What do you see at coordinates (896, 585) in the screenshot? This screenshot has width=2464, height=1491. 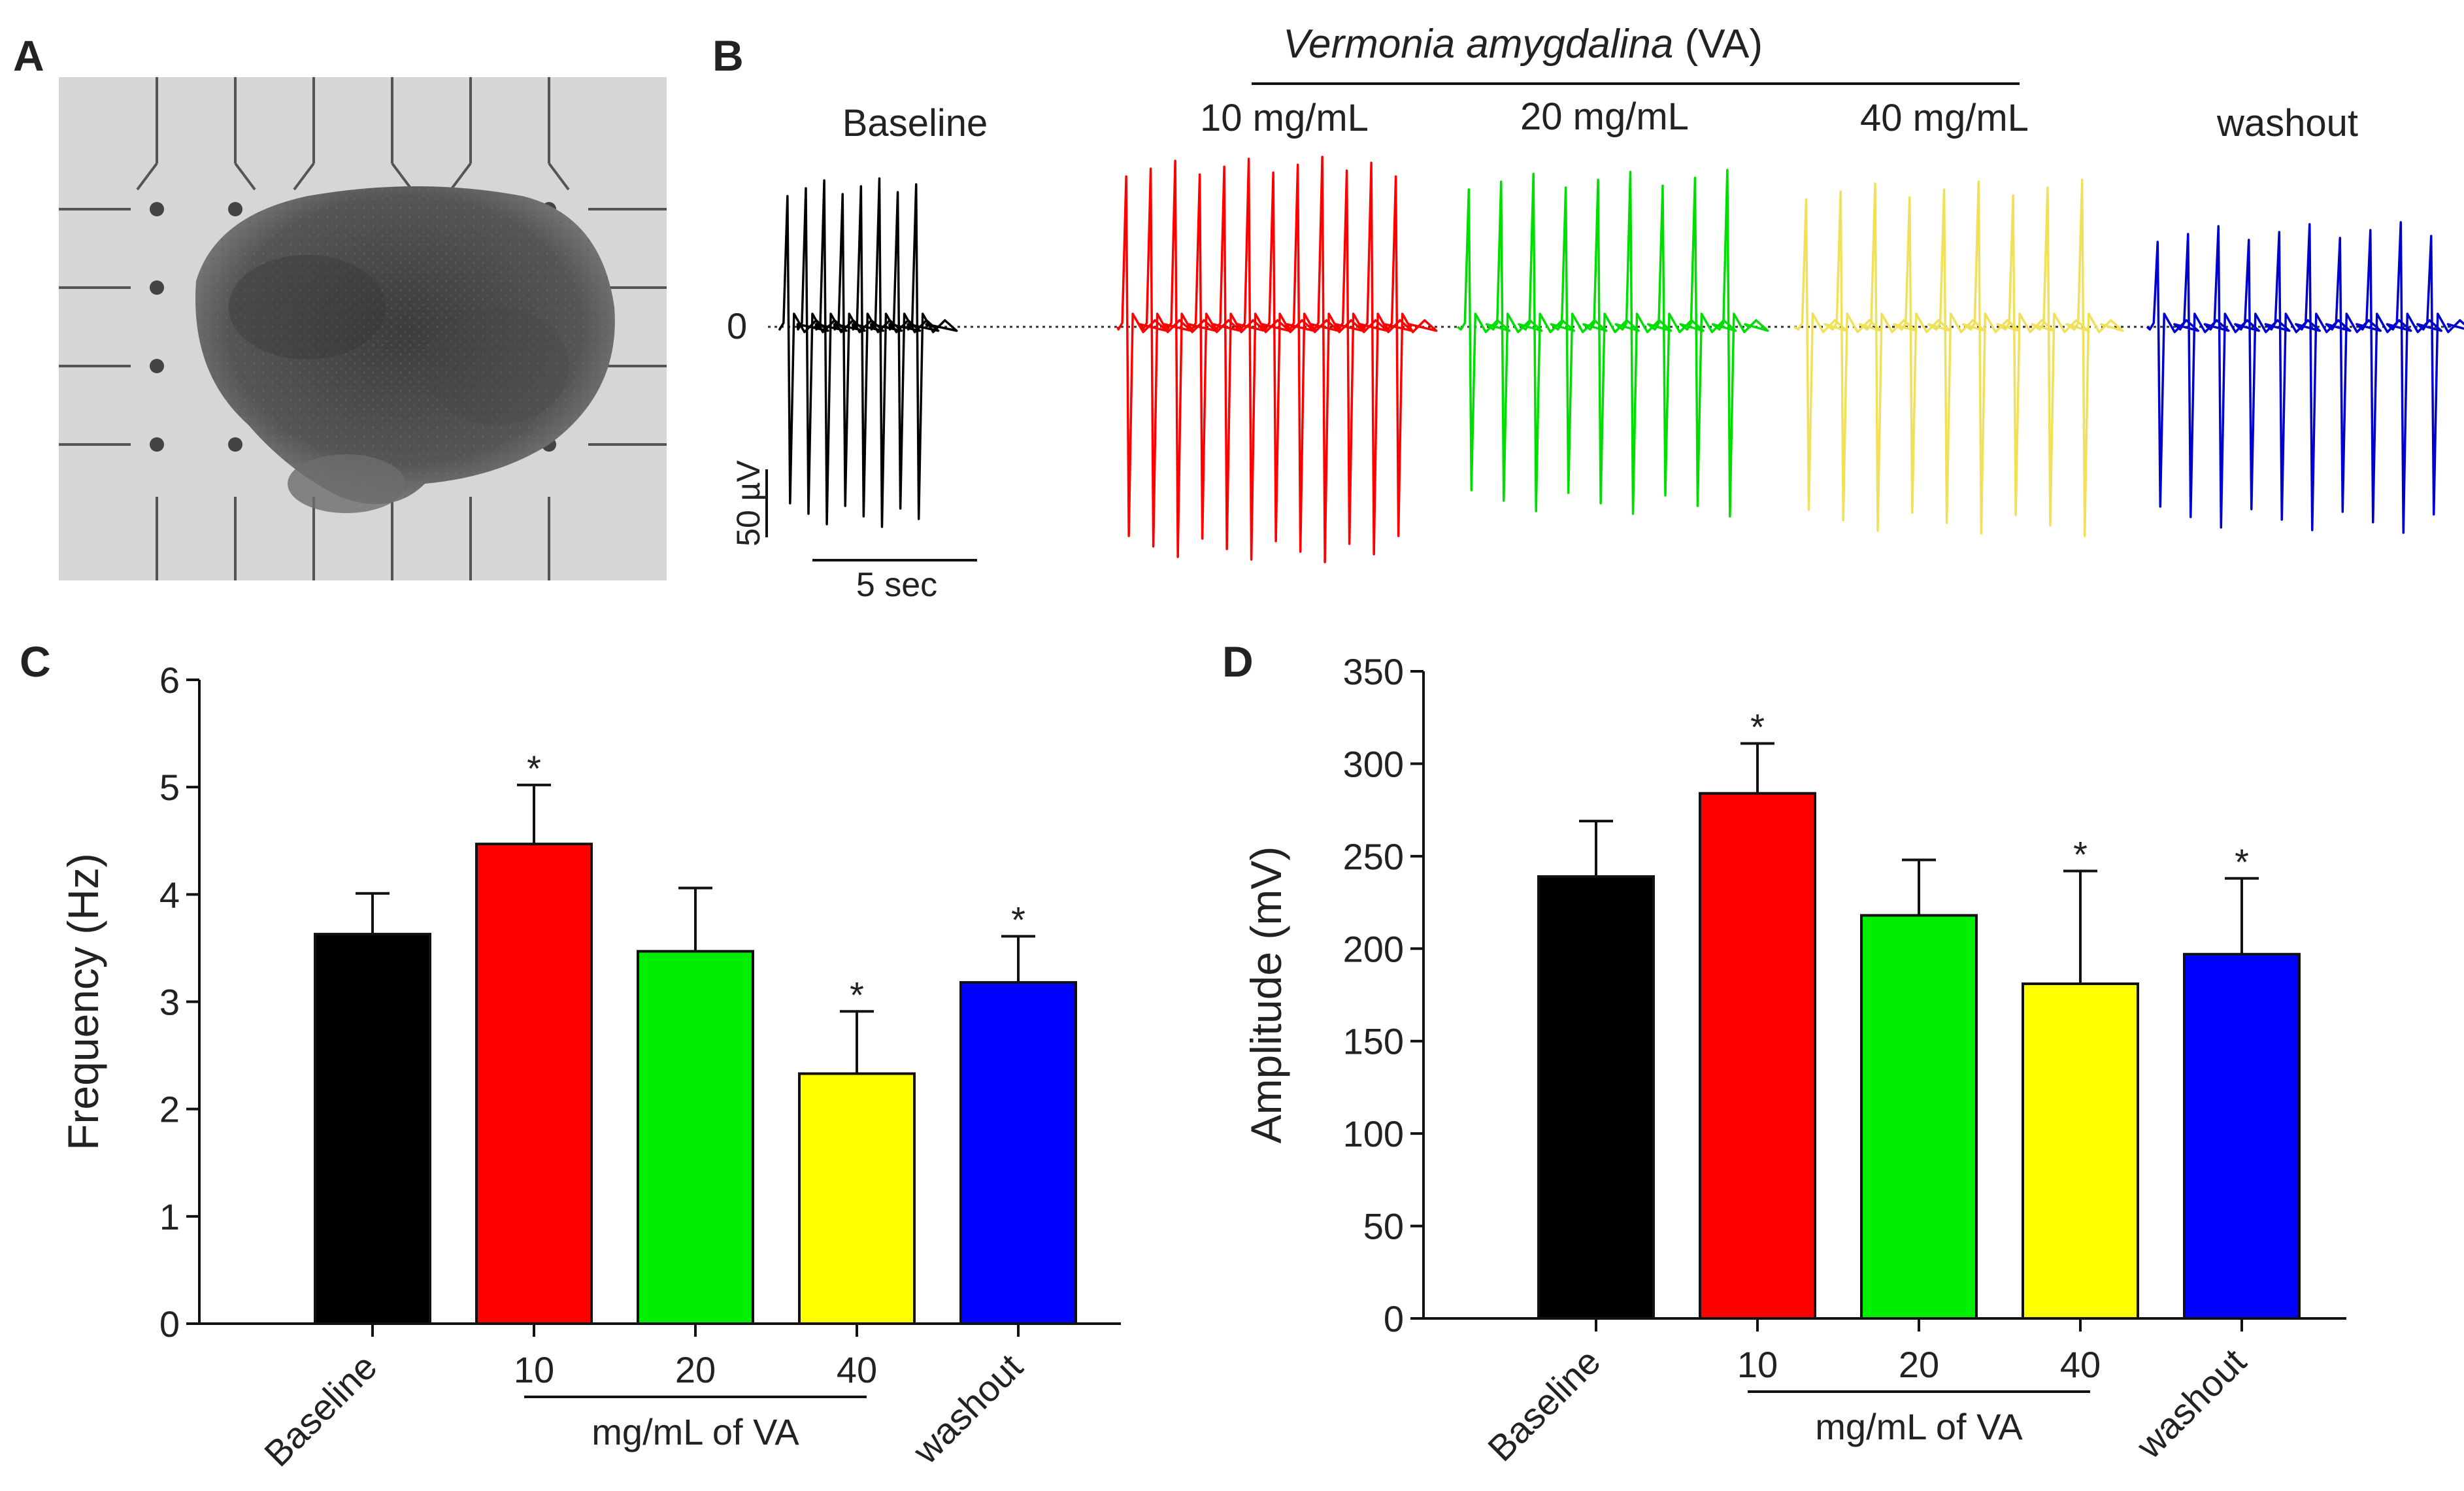 I see `scale-time-label: 5 sec` at bounding box center [896, 585].